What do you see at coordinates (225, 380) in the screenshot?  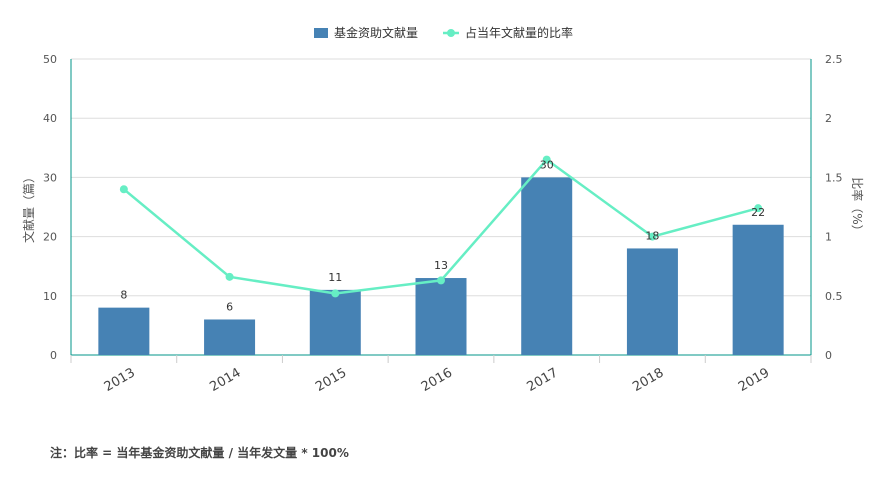 I see `x-tick-label: 2014` at bounding box center [225, 380].